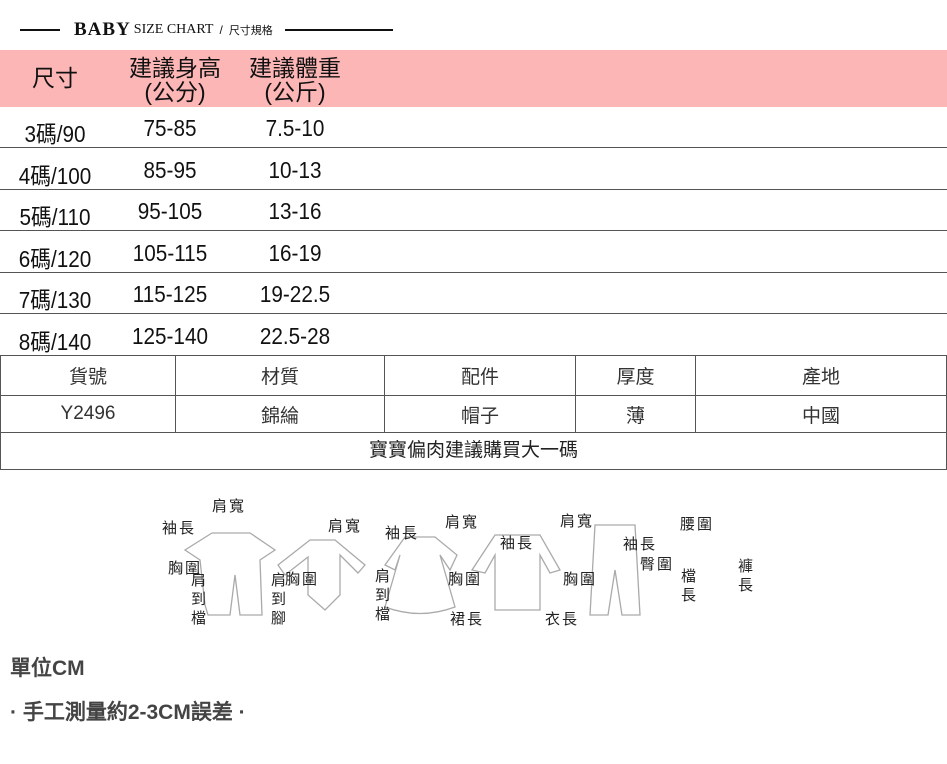 The height and width of the screenshot is (764, 947). What do you see at coordinates (295, 211) in the screenshot?
I see `weight-cell: 13-16` at bounding box center [295, 211].